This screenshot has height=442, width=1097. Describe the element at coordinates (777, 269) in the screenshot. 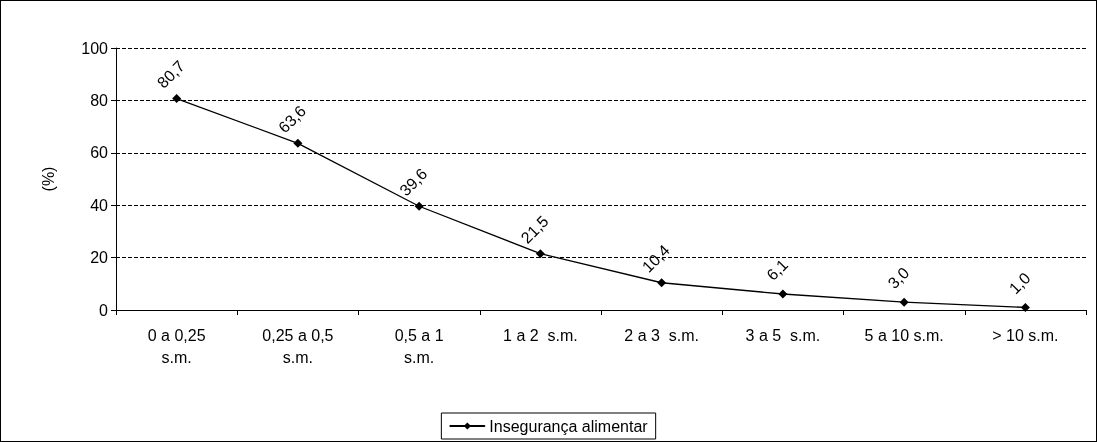

I see `data-label: 6,1` at that location.